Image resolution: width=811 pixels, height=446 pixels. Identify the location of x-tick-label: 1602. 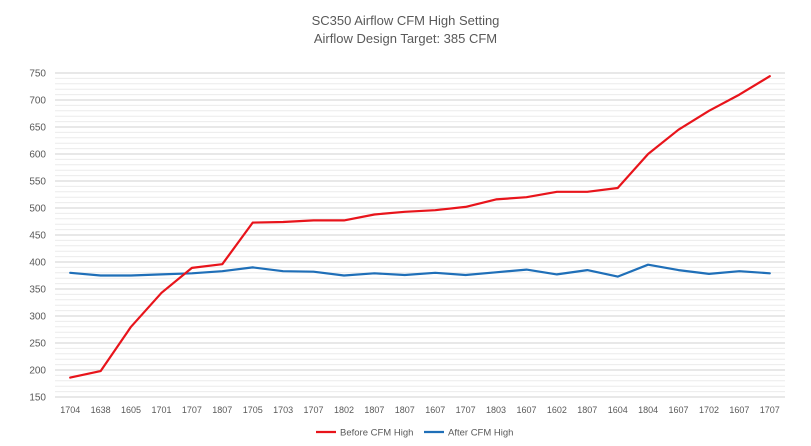
(557, 410).